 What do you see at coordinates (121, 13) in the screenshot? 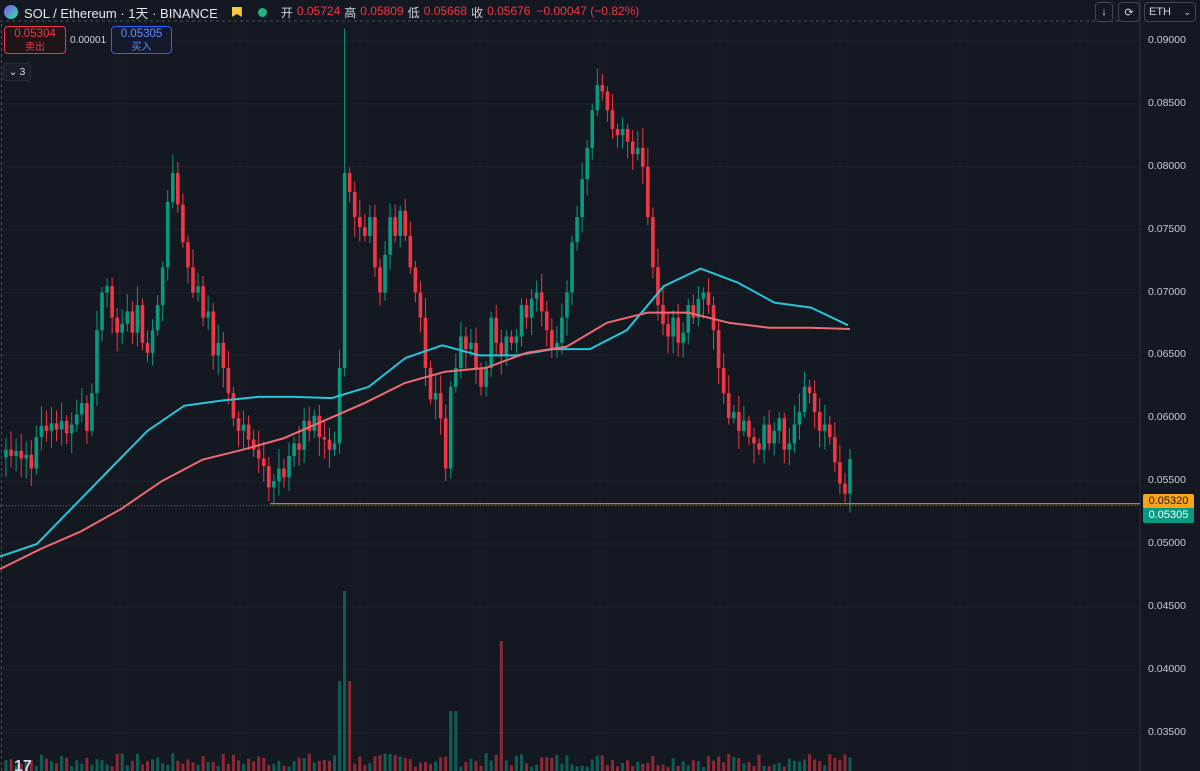
I see `symbol-title: SOL / Ethereum · 1天 · BINANCE` at bounding box center [121, 13].